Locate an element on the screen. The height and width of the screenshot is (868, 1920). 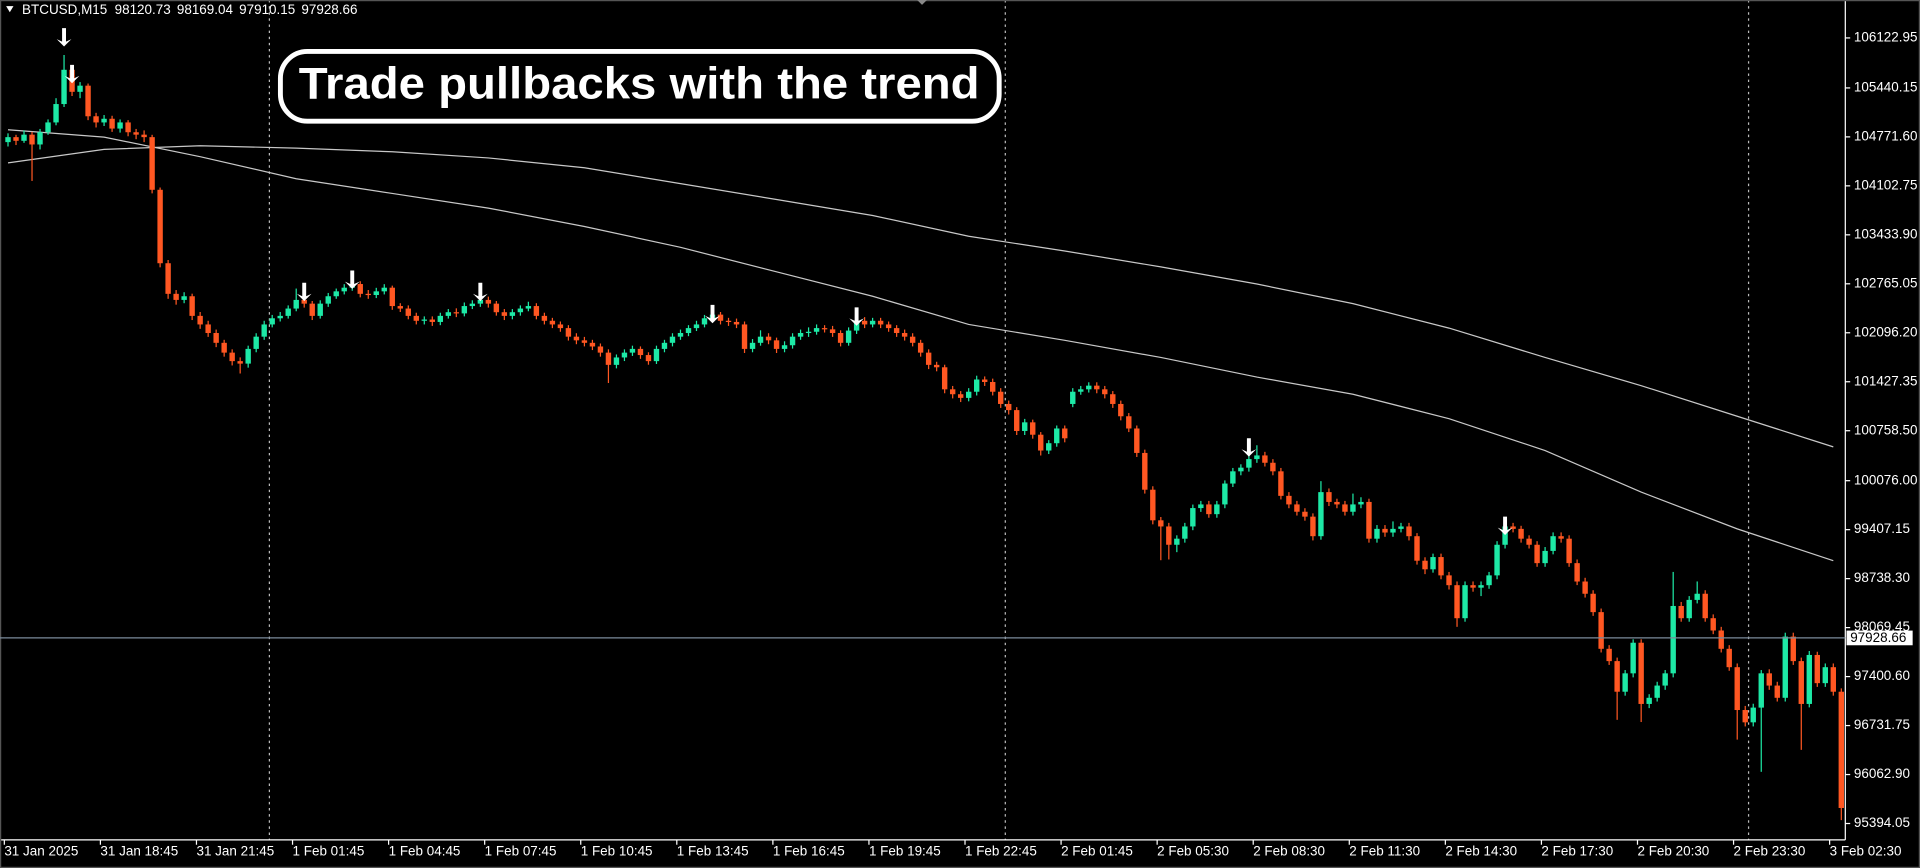
x-tick-label: 2 Feb 23:30 is located at coordinates (1770, 851).